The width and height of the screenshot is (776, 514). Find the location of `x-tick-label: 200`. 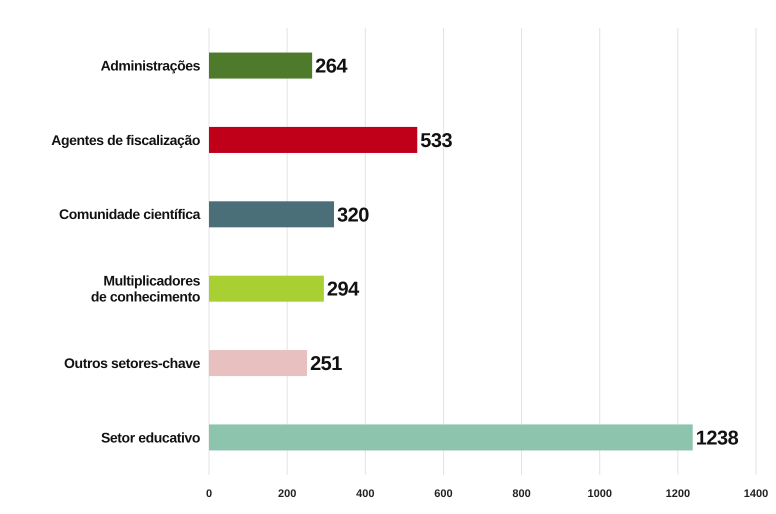

x-tick-label: 200 is located at coordinates (287, 494).